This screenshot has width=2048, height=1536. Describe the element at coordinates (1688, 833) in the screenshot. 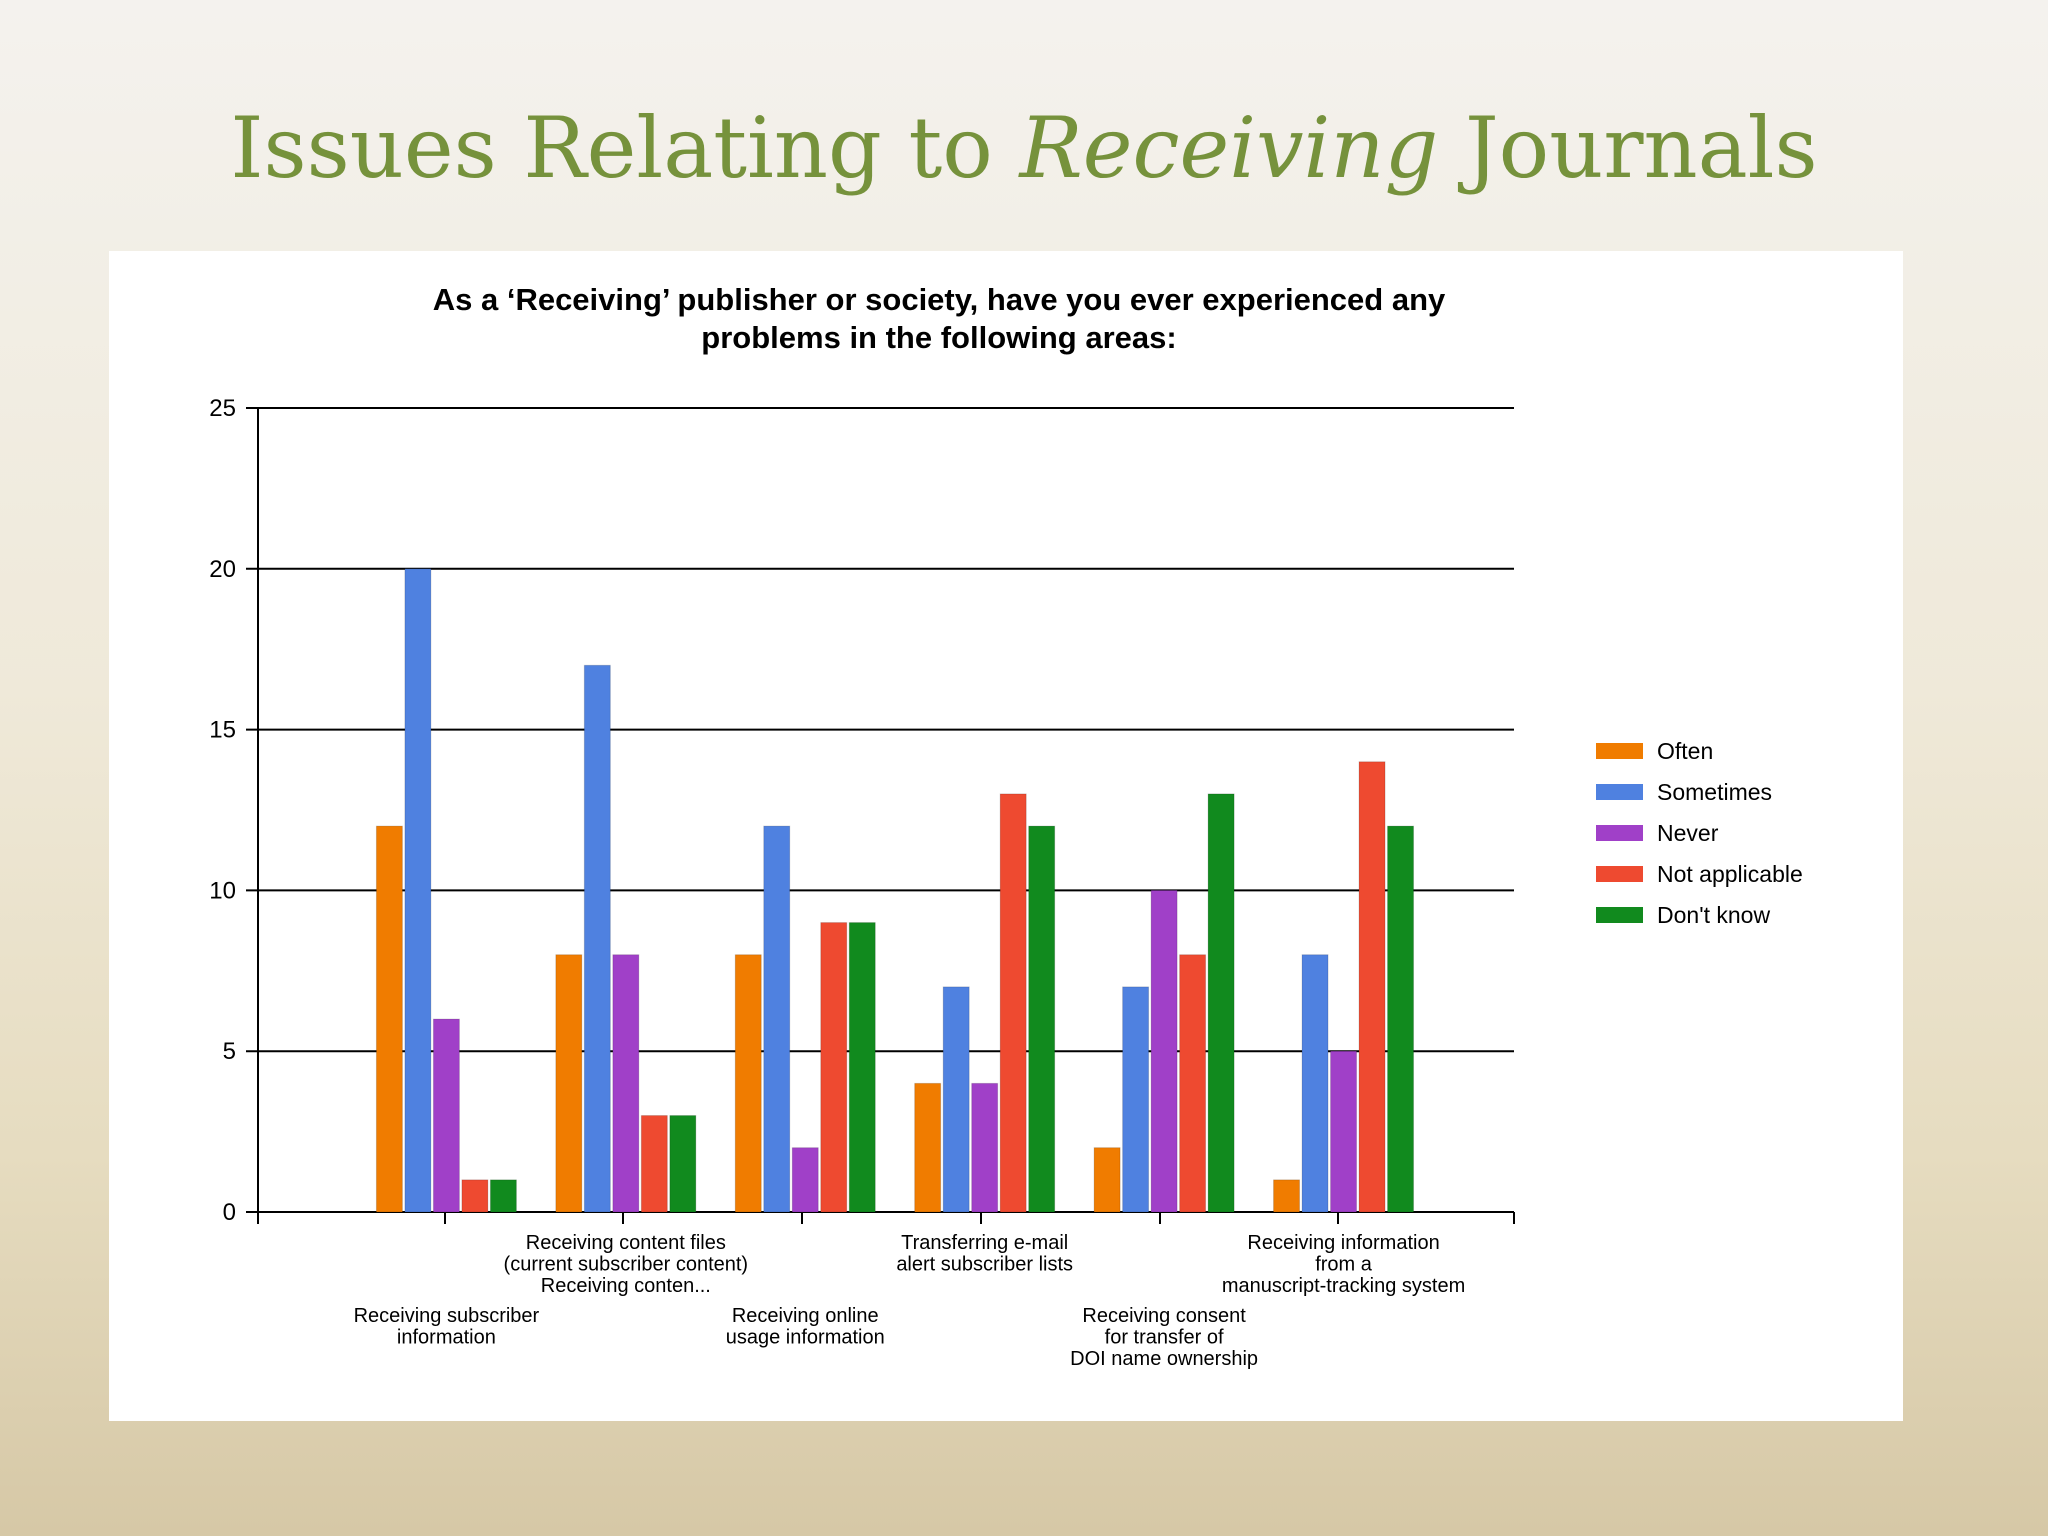

I see `legend-label: Never` at that location.